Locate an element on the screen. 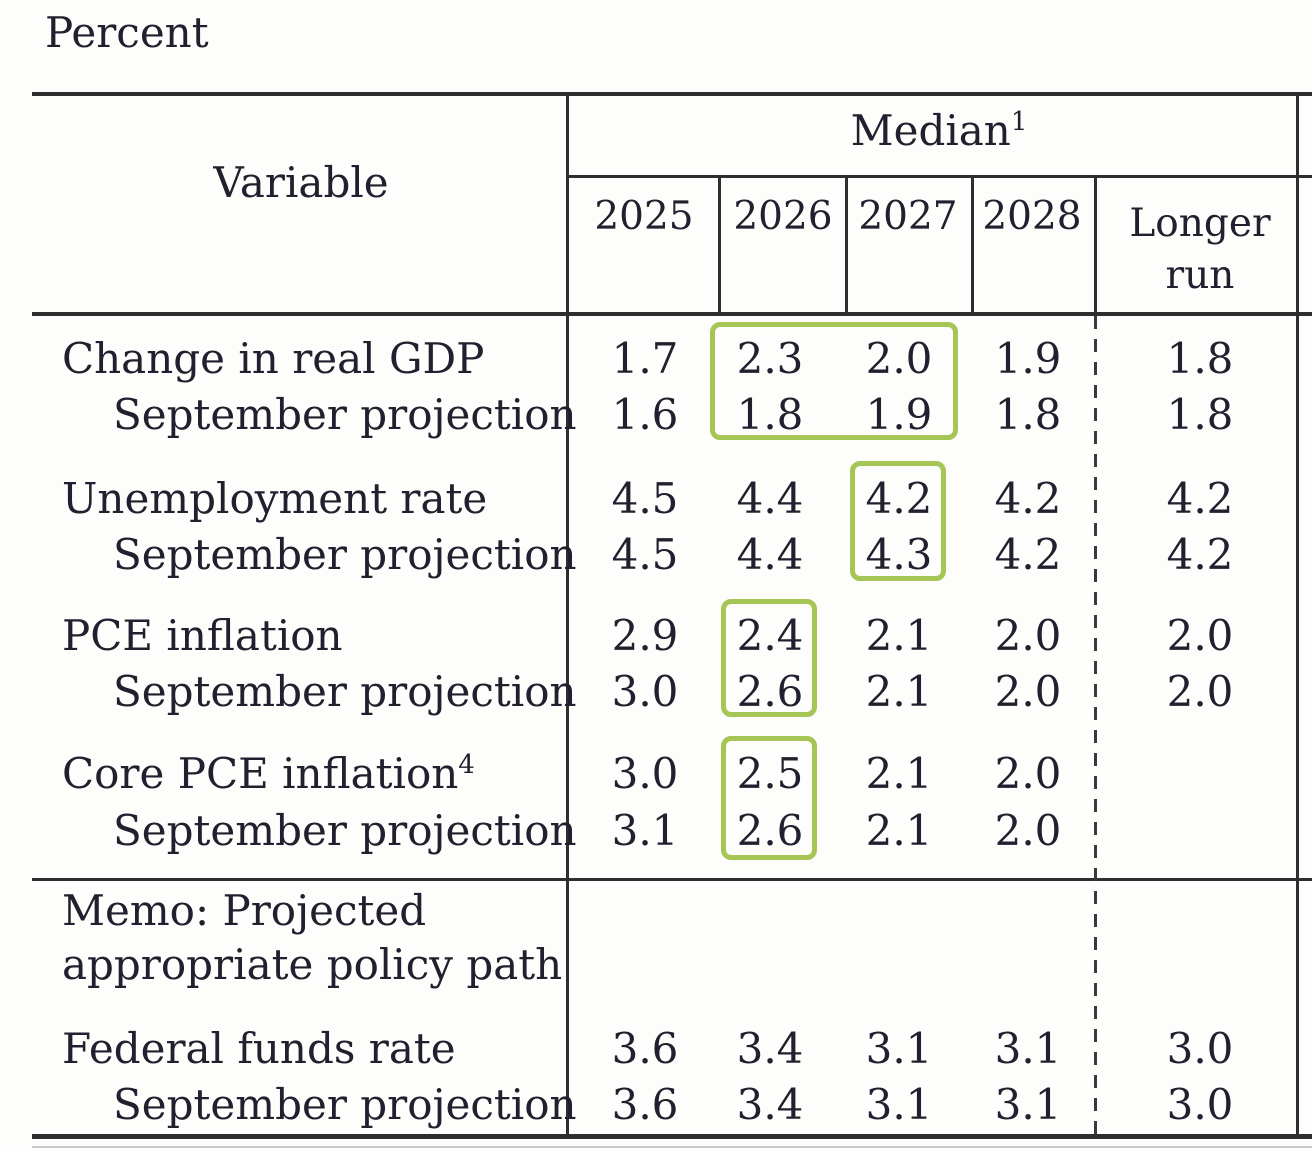 Image resolution: width=1312 pixels, height=1151 pixels. year-header-2028: 2028 is located at coordinates (1032, 216).